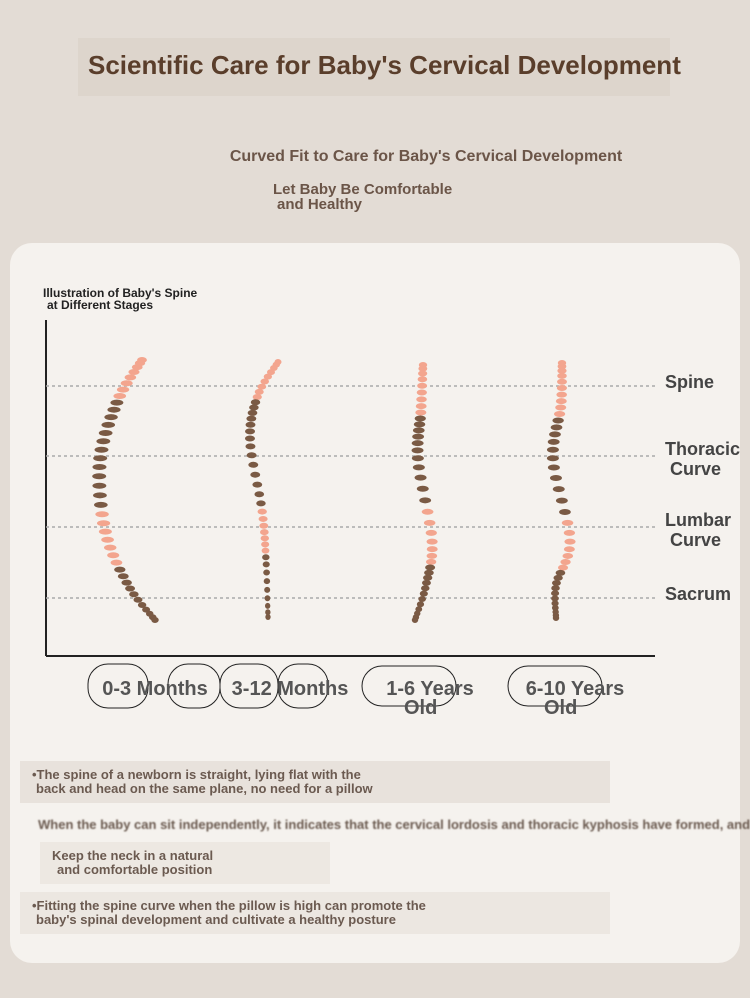  What do you see at coordinates (290, 689) in the screenshot?
I see `stage-label: 3-12 Months` at bounding box center [290, 689].